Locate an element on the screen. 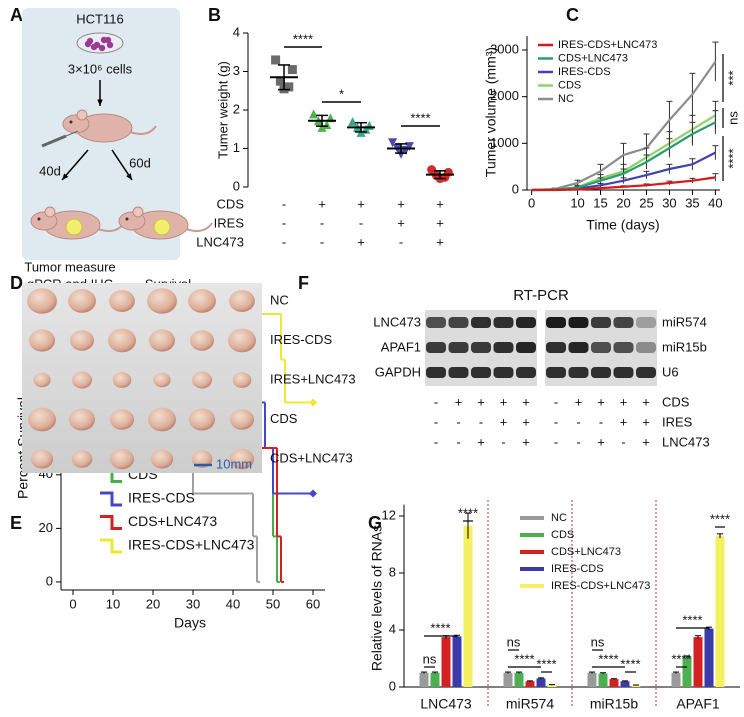 The width and height of the screenshot is (744, 717). y-axis-label: Tumer weight (g) is located at coordinates (222, 110).